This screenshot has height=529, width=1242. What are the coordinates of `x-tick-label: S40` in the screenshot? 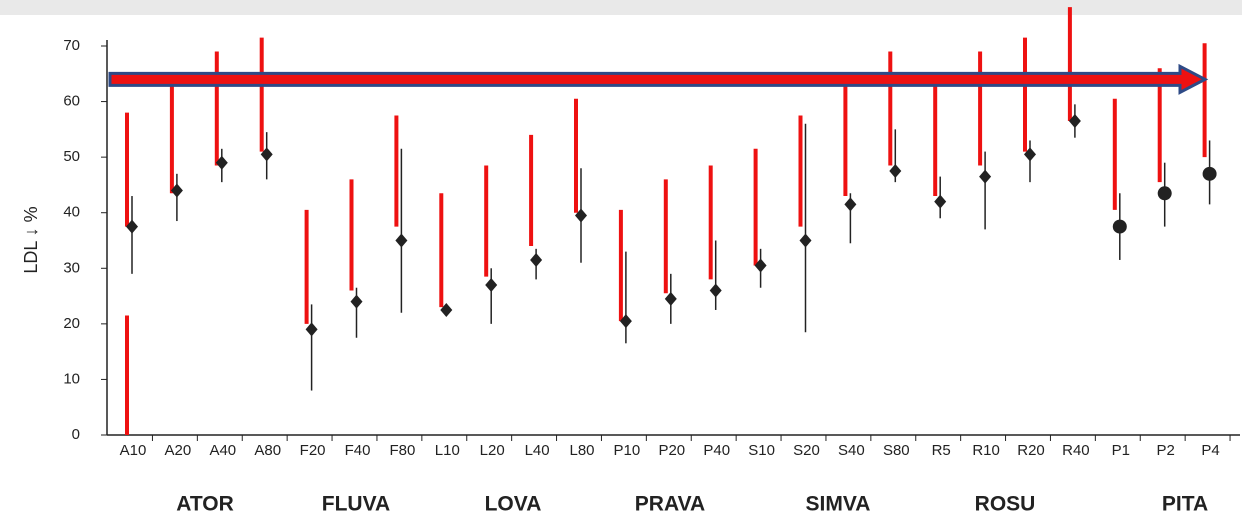 It's located at (851, 450).